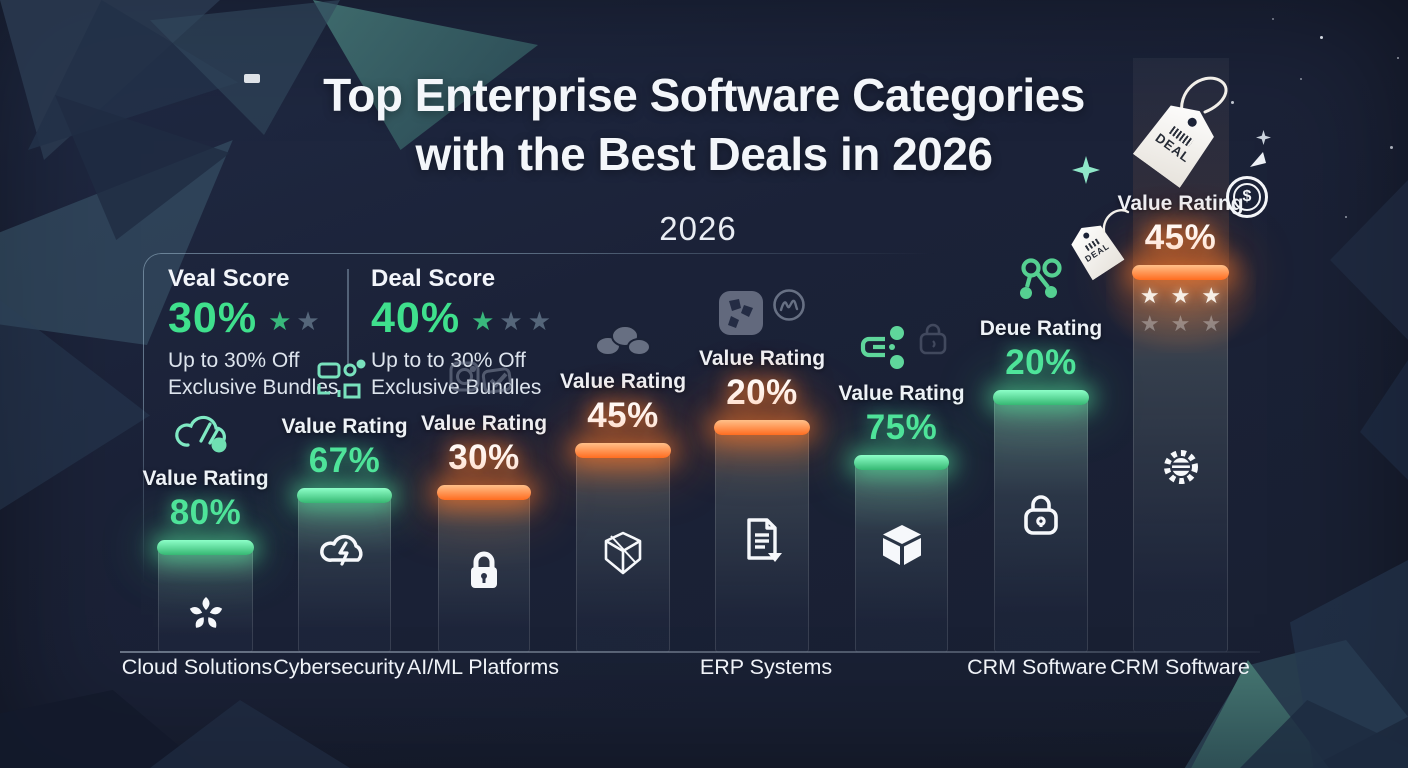 The image size is (1408, 768). I want to click on bar-rating-value: 80%, so click(205, 512).